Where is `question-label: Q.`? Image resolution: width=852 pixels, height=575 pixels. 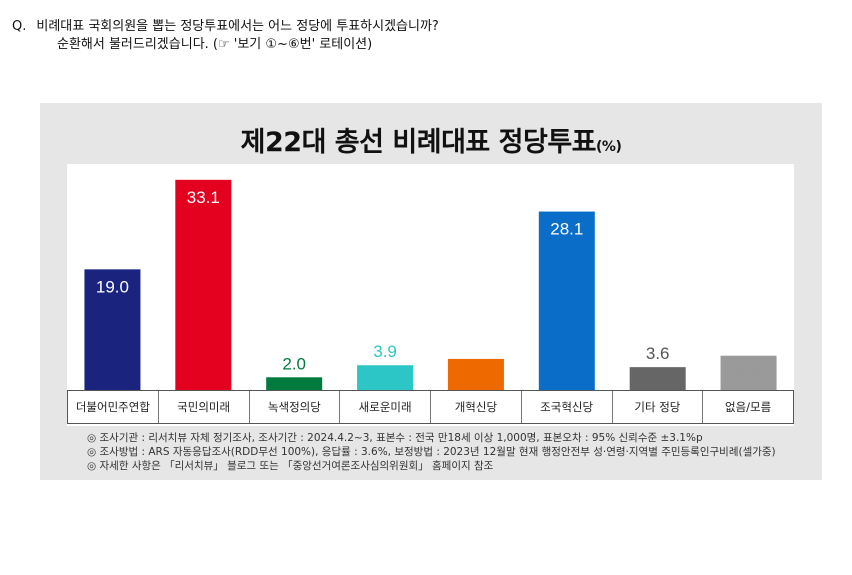
question-label: Q. is located at coordinates (19, 26).